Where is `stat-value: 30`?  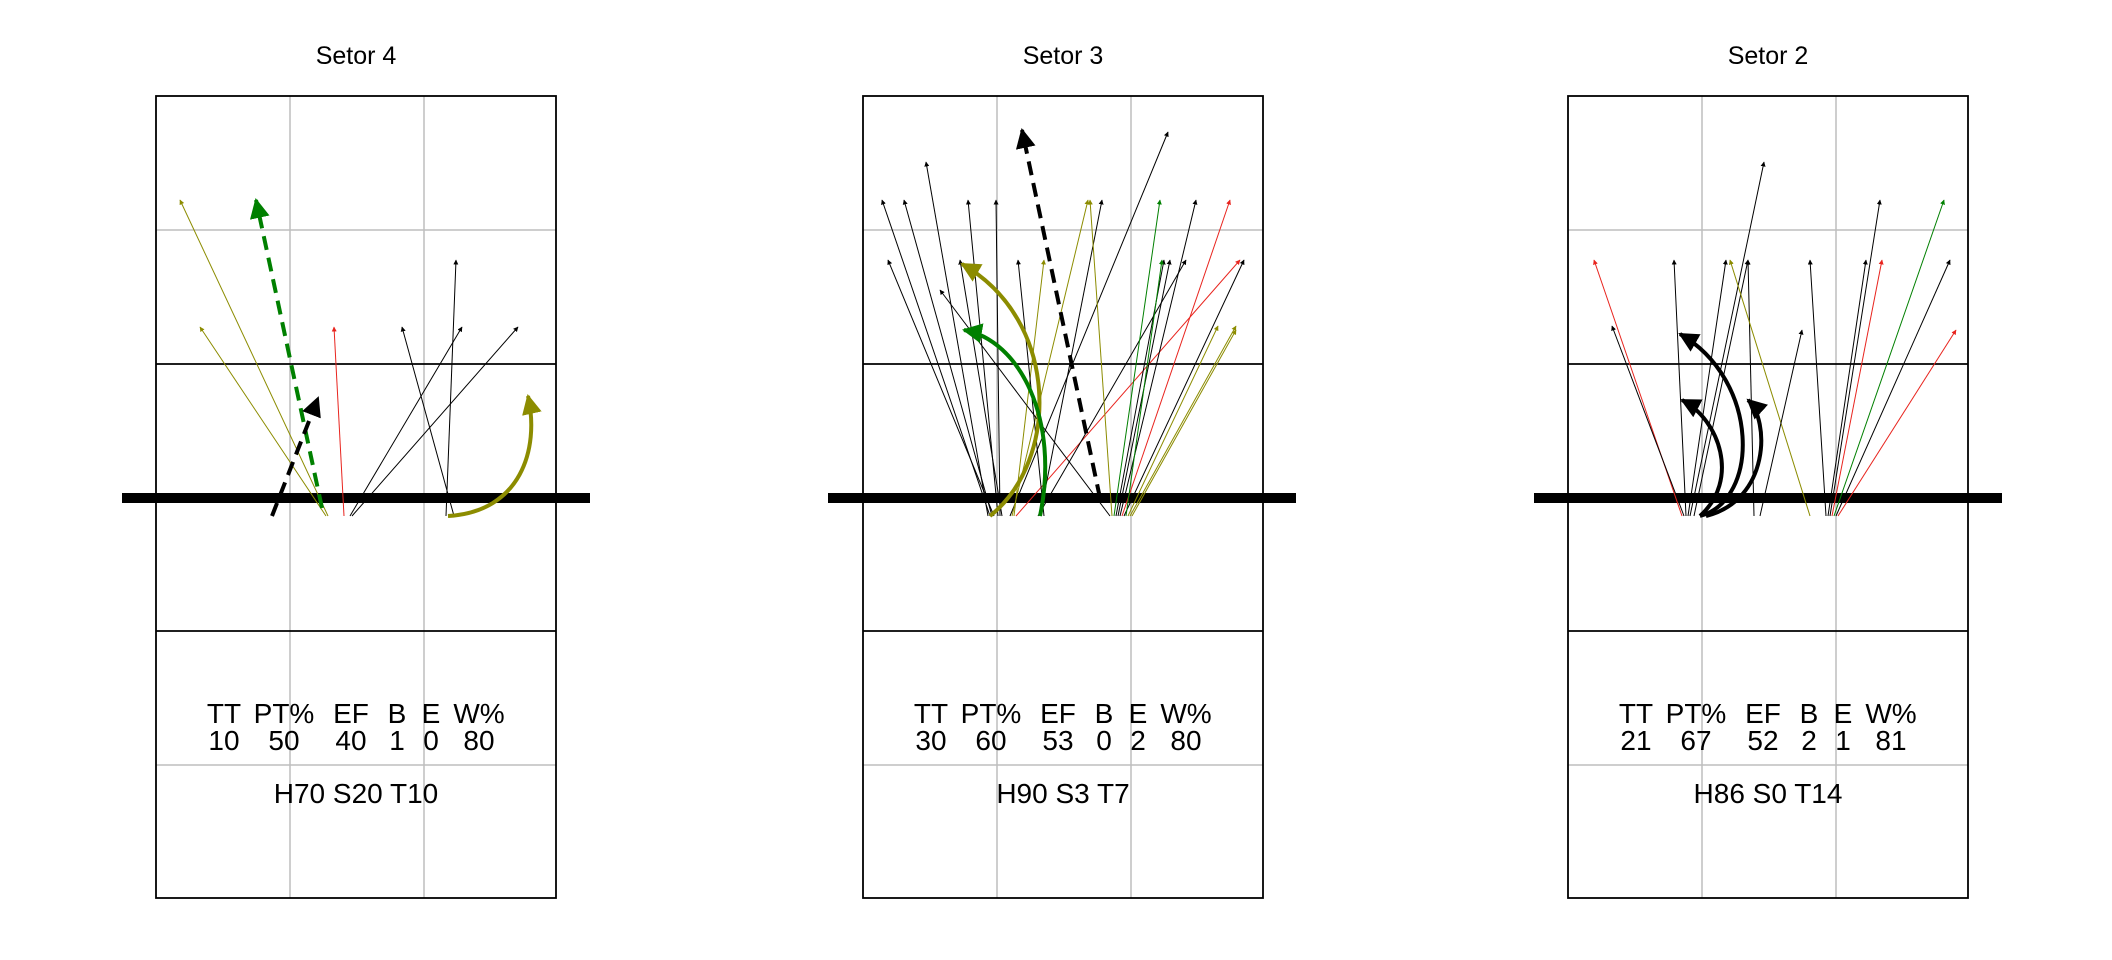
stat-value: 30 is located at coordinates (931, 740).